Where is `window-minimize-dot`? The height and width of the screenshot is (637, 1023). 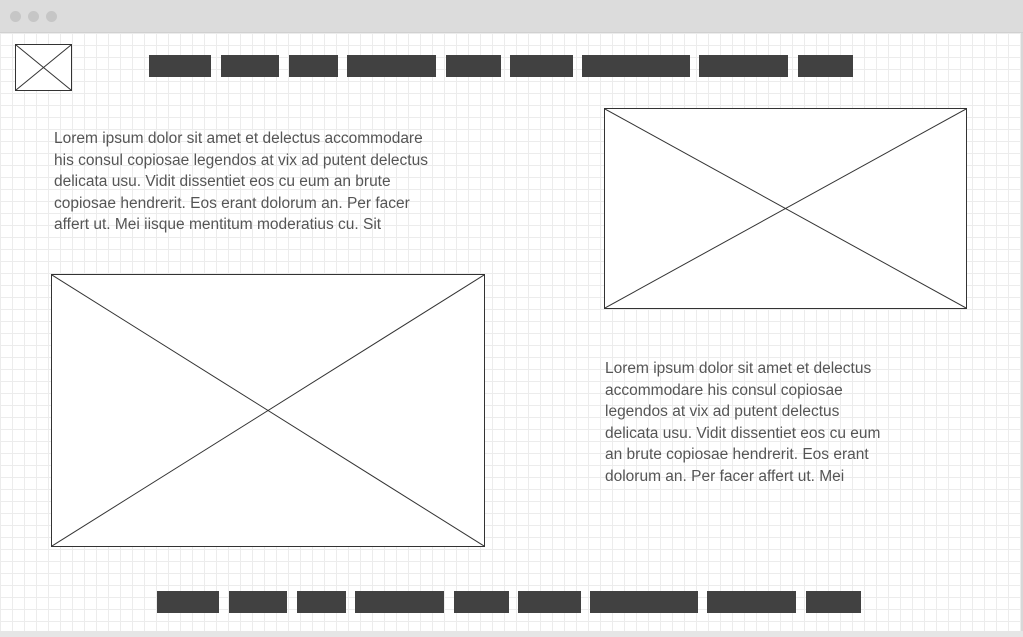 window-minimize-dot is located at coordinates (33, 16).